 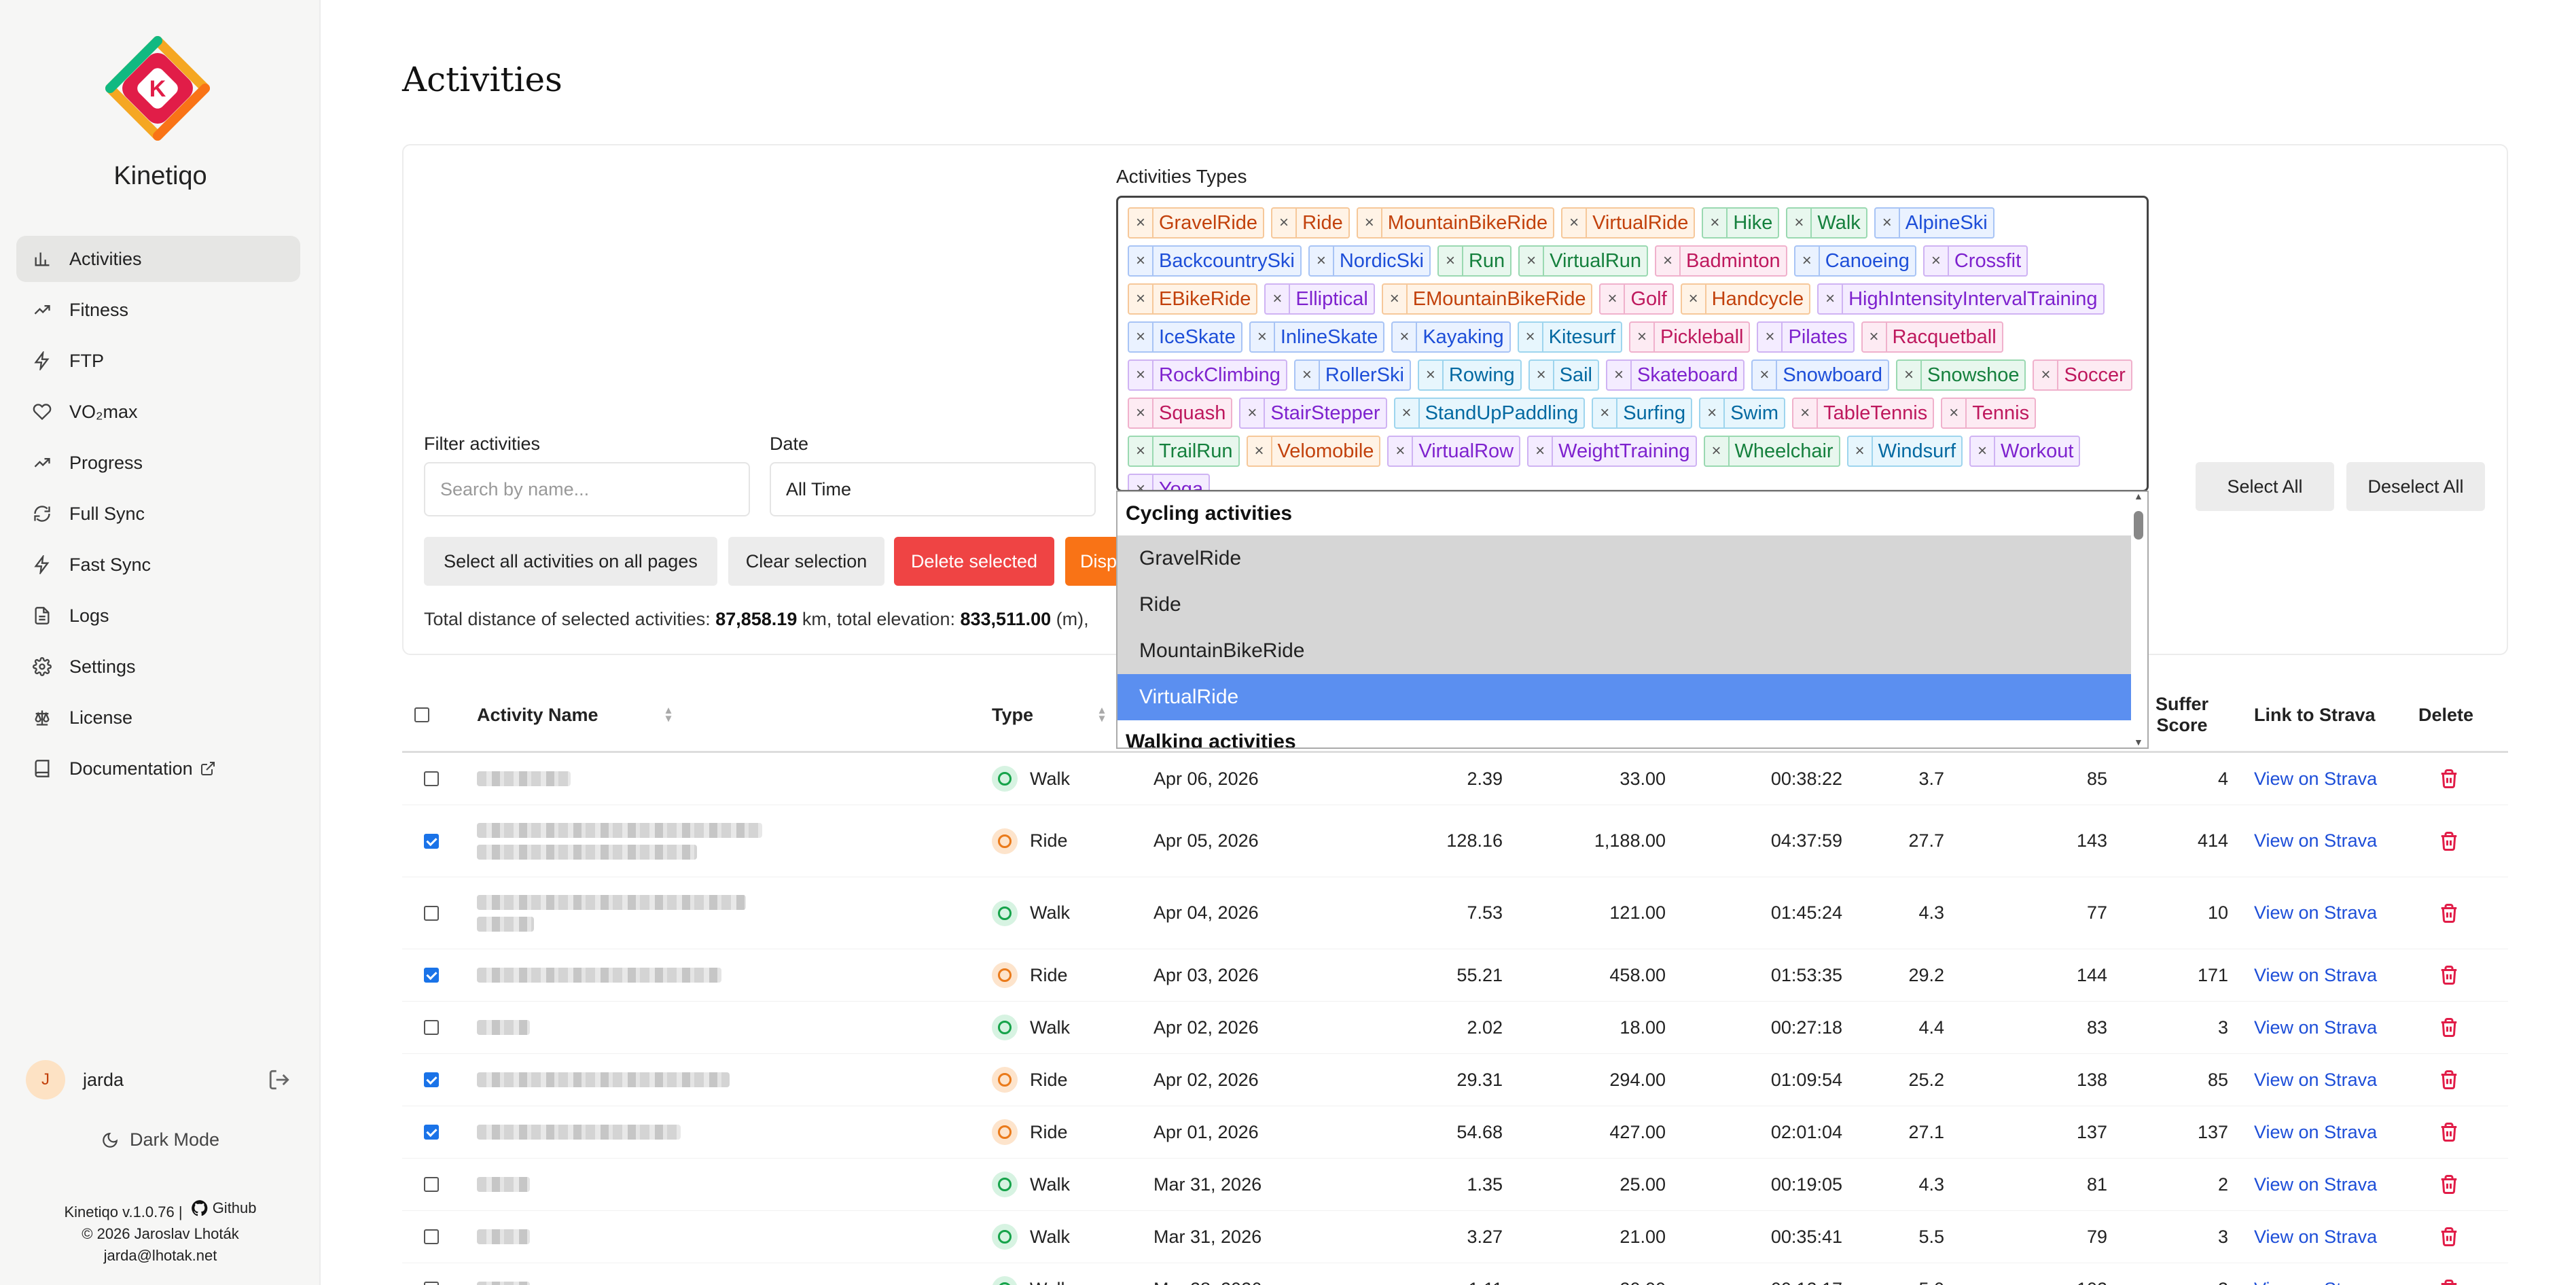 What do you see at coordinates (1624, 605) in the screenshot?
I see `dropdown-option-ride: Ride` at bounding box center [1624, 605].